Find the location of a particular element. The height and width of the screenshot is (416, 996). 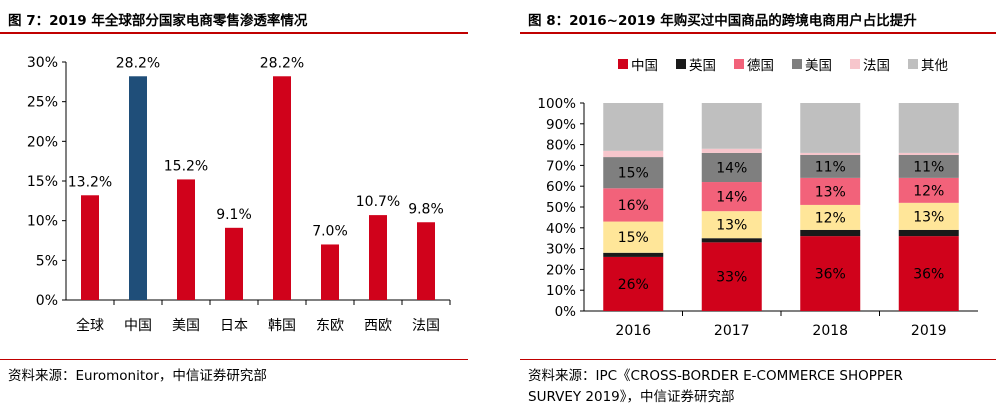

right-x-tick-label: 2019 is located at coordinates (929, 331).